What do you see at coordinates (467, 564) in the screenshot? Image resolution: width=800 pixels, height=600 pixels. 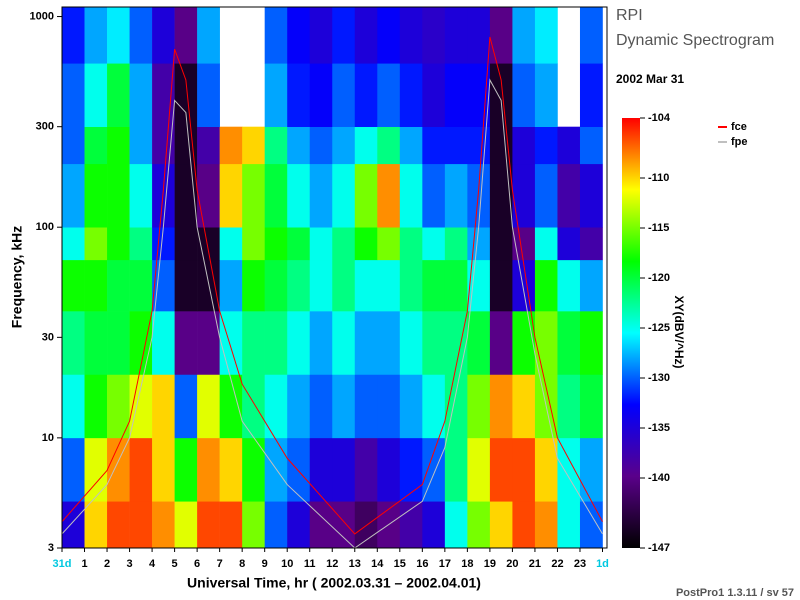 I see `x-tick-label: 18` at bounding box center [467, 564].